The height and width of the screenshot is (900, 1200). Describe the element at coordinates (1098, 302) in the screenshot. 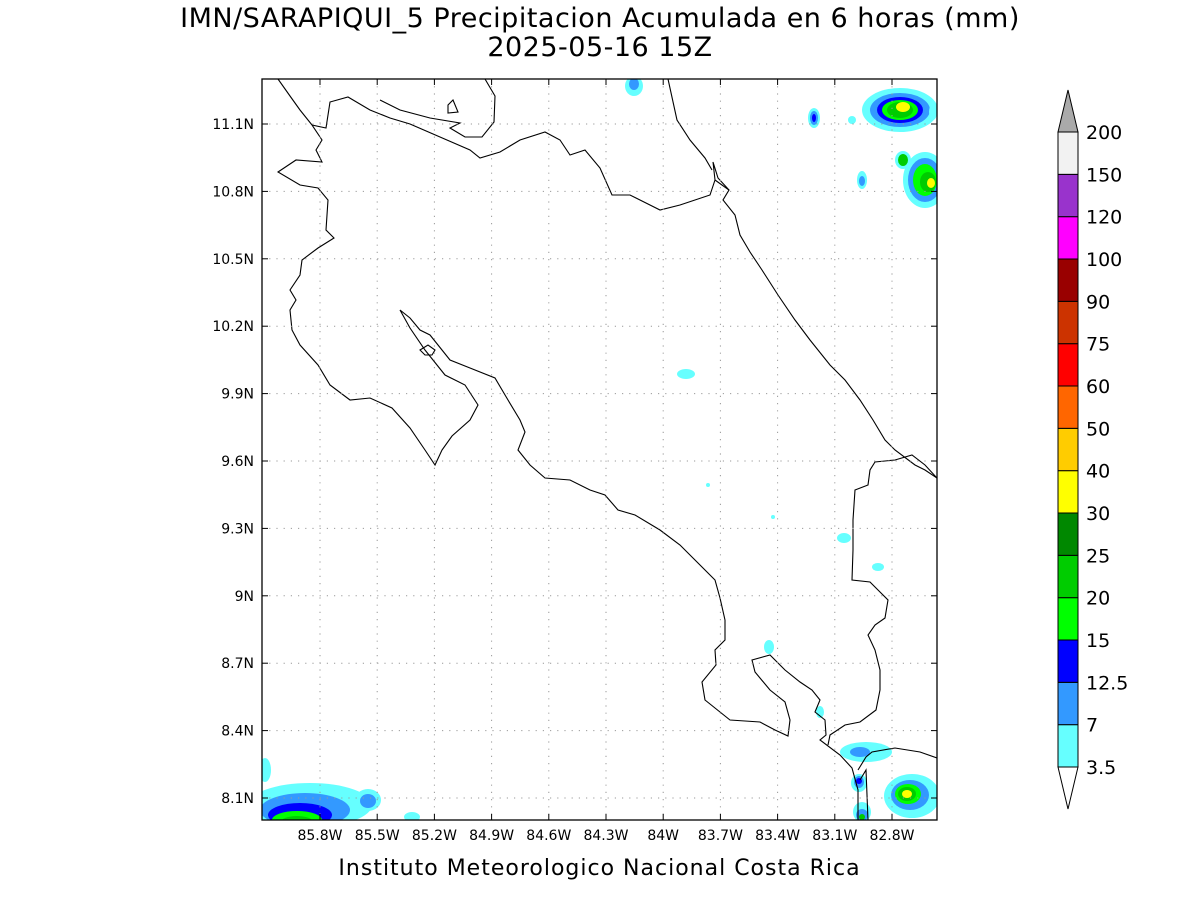

I see `colorbar-label: 90` at that location.